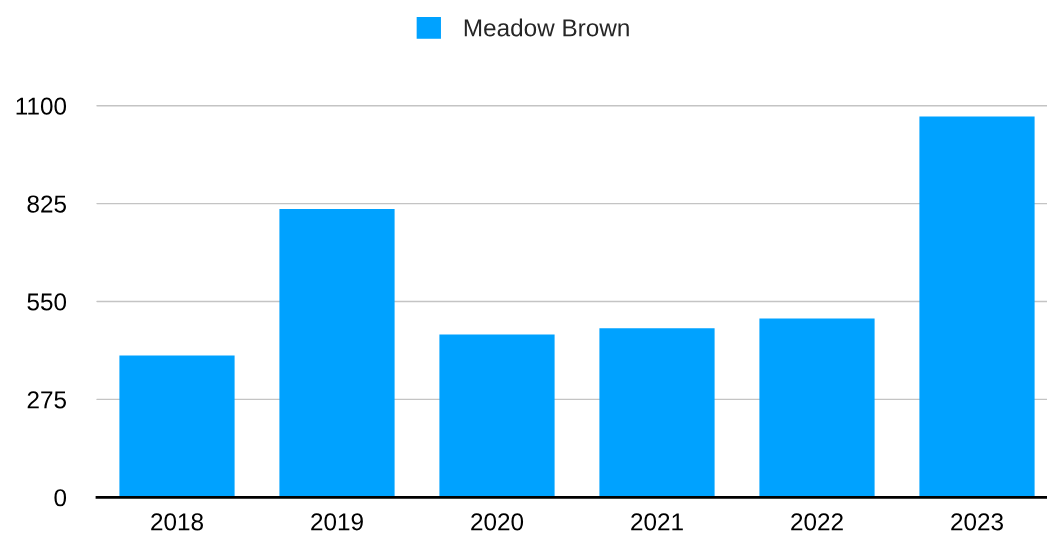 The height and width of the screenshot is (543, 1047). What do you see at coordinates (657, 522) in the screenshot?
I see `x-tick-label: 2021` at bounding box center [657, 522].